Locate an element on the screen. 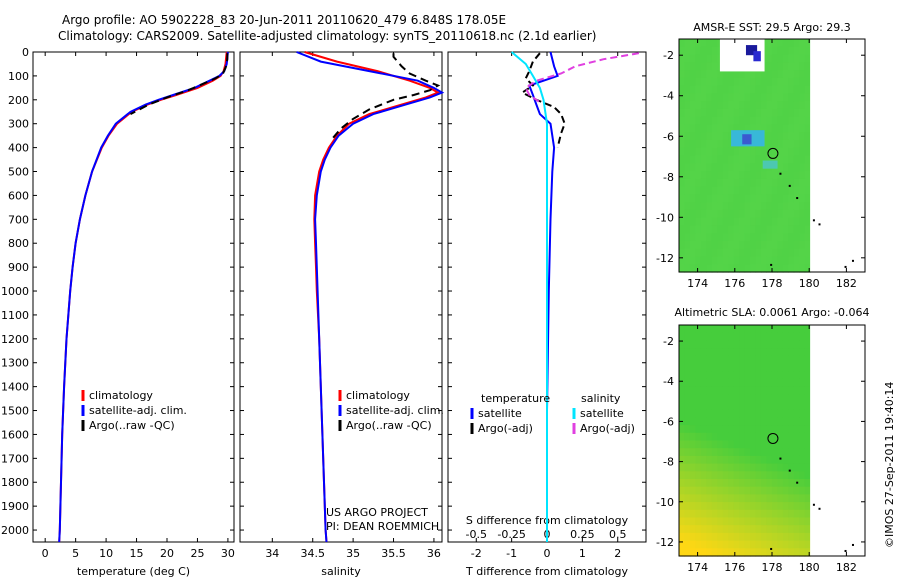 This screenshot has height=580, width=900. sla-map-xtick-label: 182 is located at coordinates (846, 567).